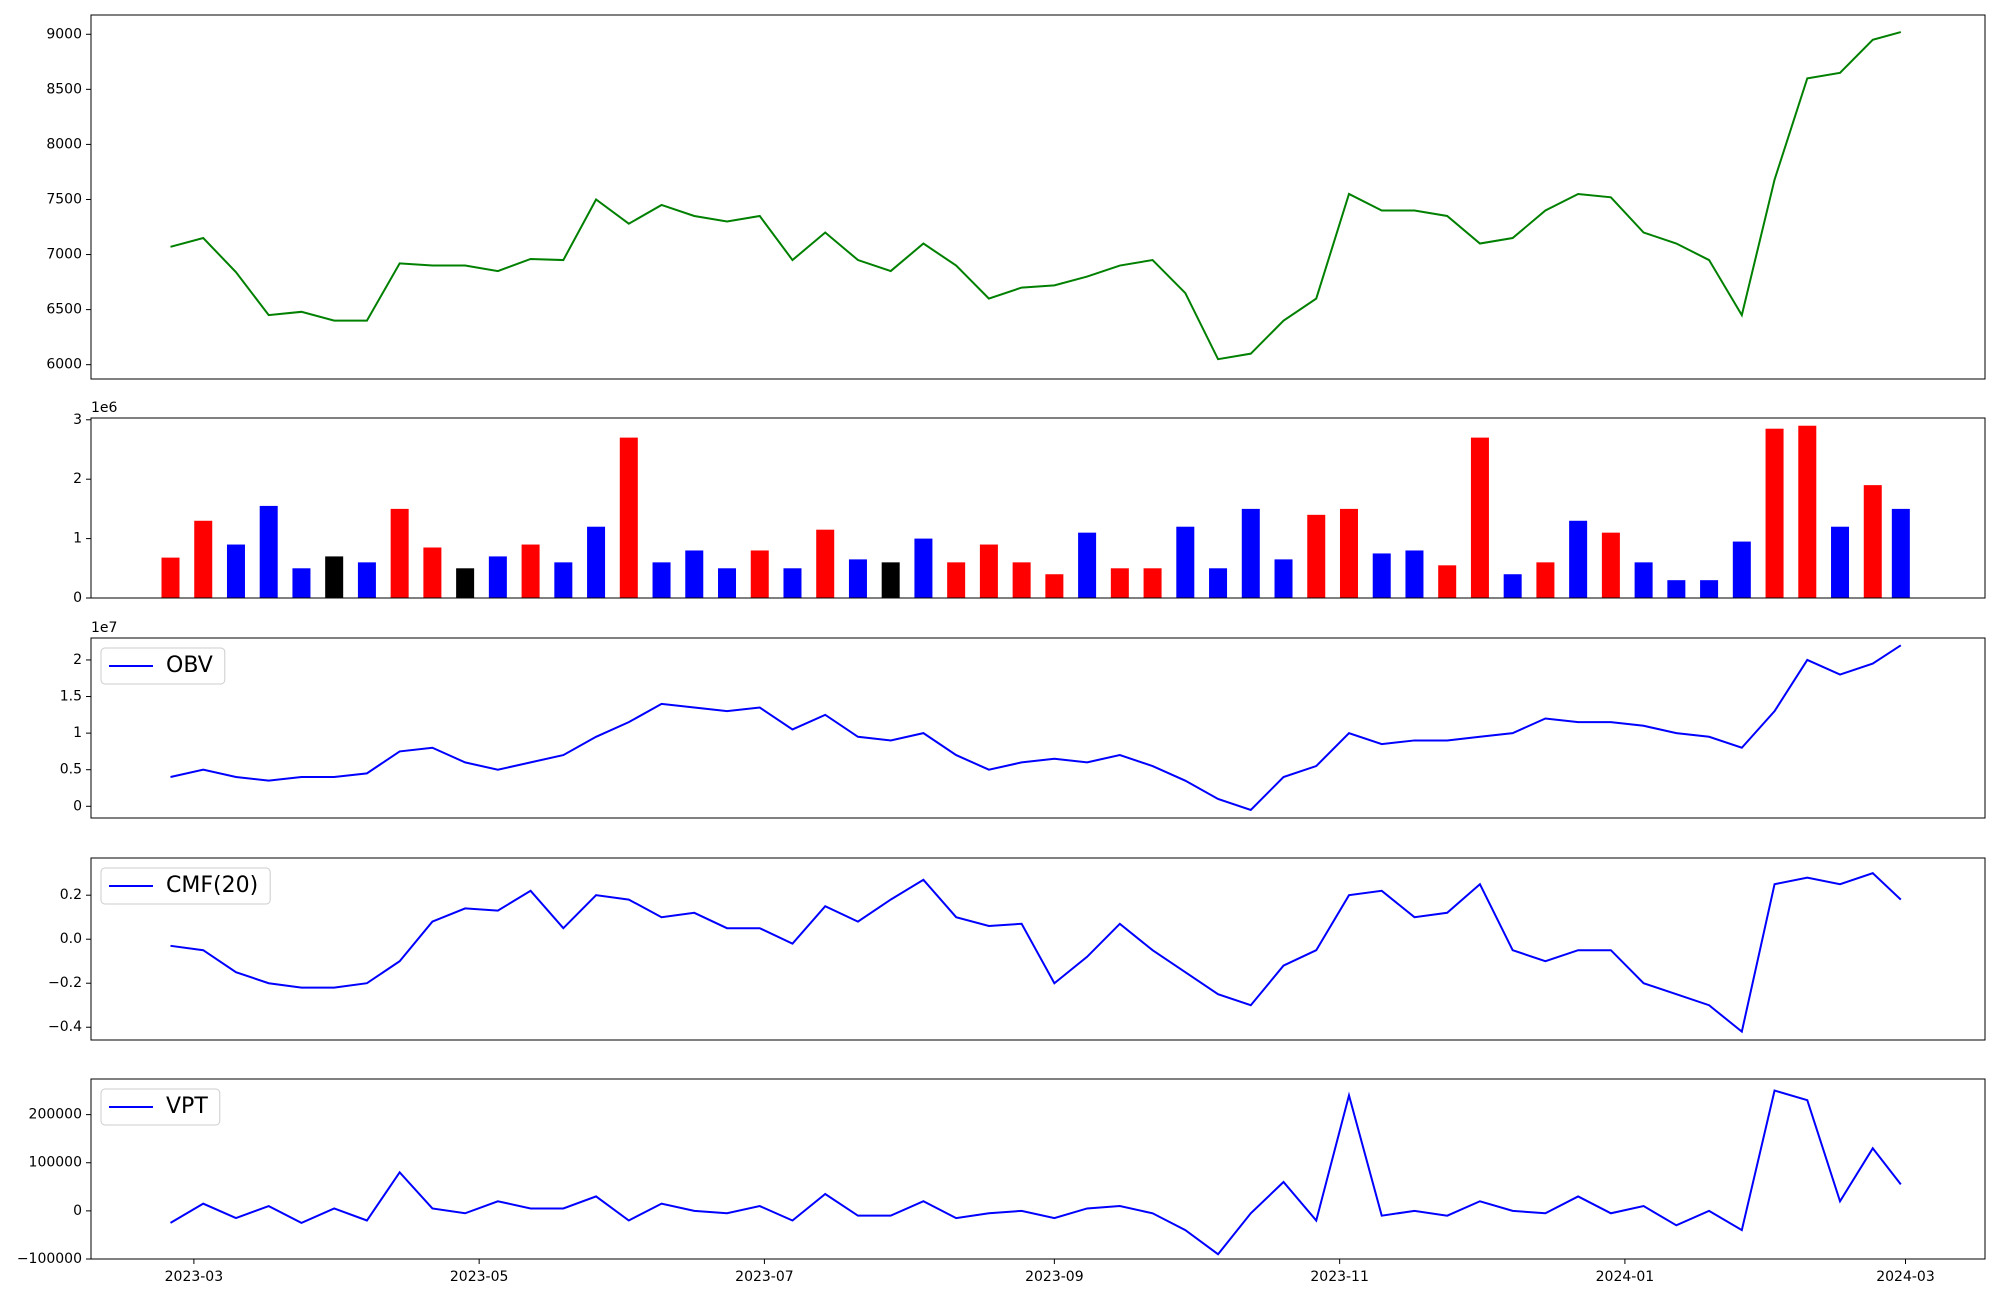 Image resolution: width=2000 pixels, height=1300 pixels. I want to click on y-tick-label: 100000, so click(55, 1163).